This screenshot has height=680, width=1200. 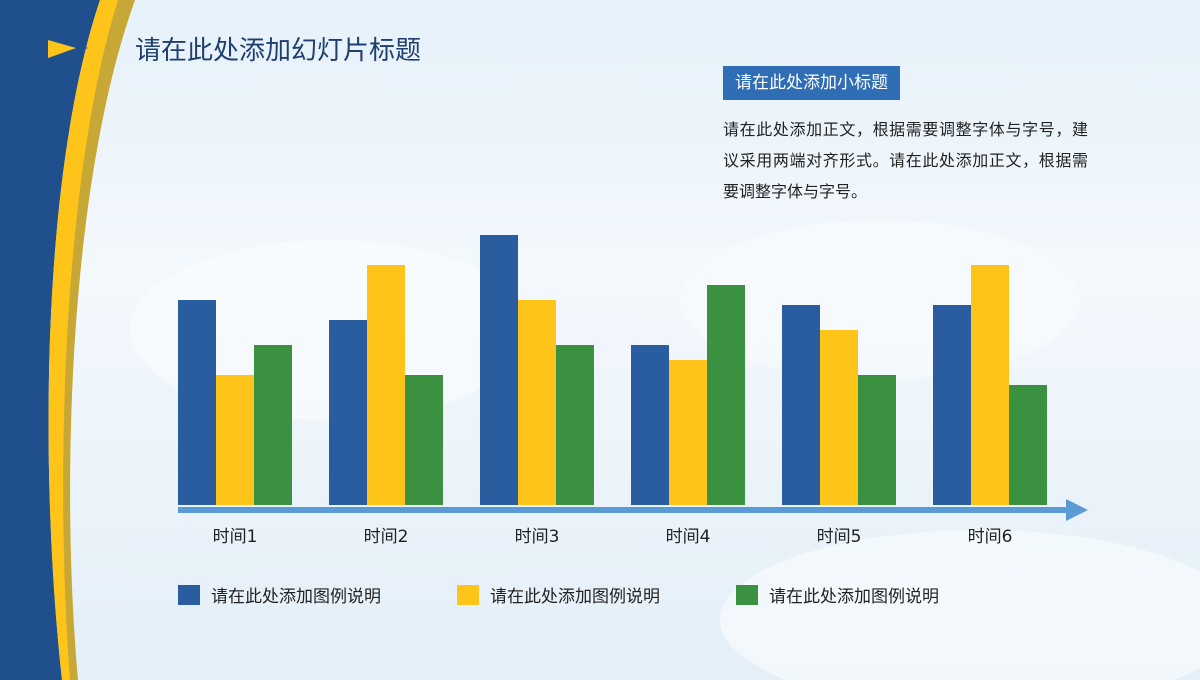 What do you see at coordinates (1077, 510) in the screenshot?
I see `axis-arrow` at bounding box center [1077, 510].